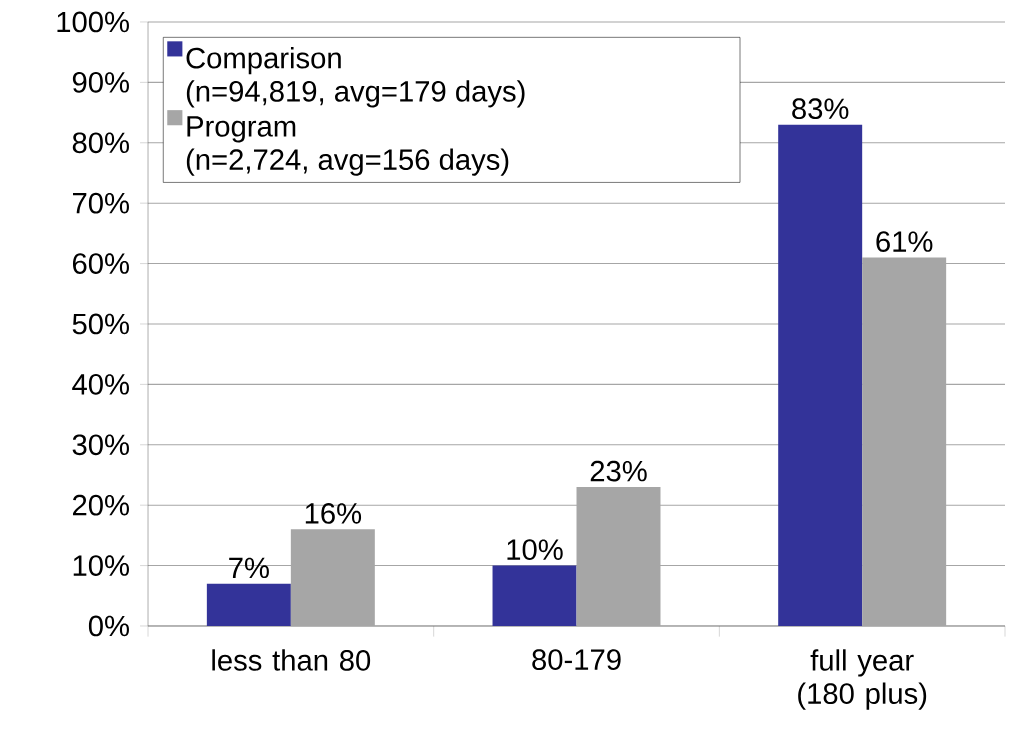 The width and height of the screenshot is (1021, 736). Describe the element at coordinates (100, 324) in the screenshot. I see `y-tick-label: 50%` at that location.